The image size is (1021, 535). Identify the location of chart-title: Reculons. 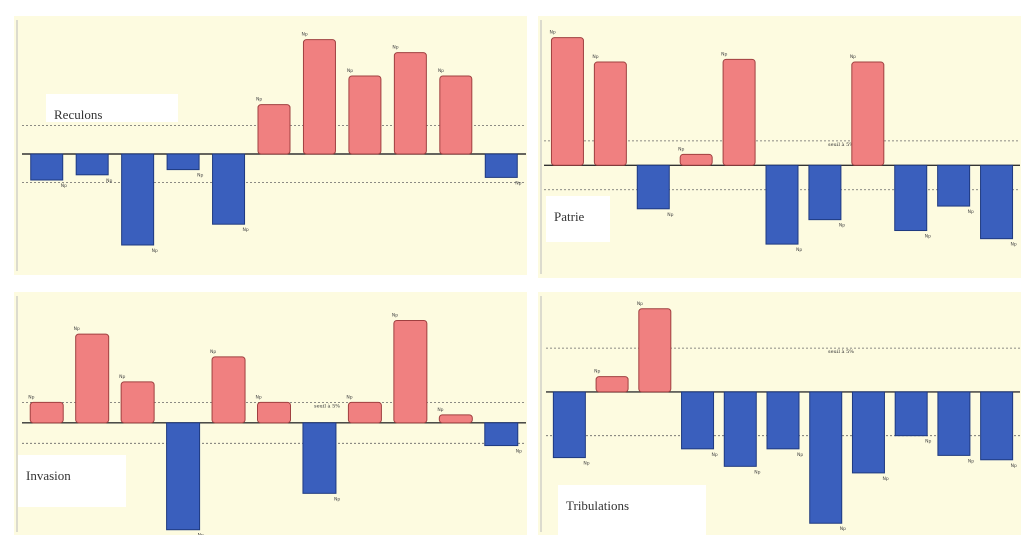
(112, 108).